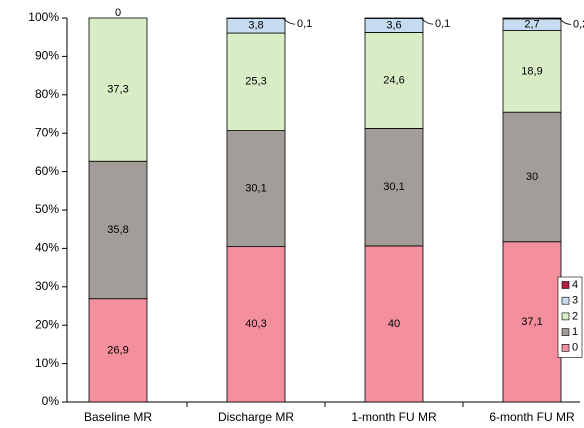 This screenshot has width=584, height=428. What do you see at coordinates (578, 24) in the screenshot?
I see `data-label: 0,2` at bounding box center [578, 24].